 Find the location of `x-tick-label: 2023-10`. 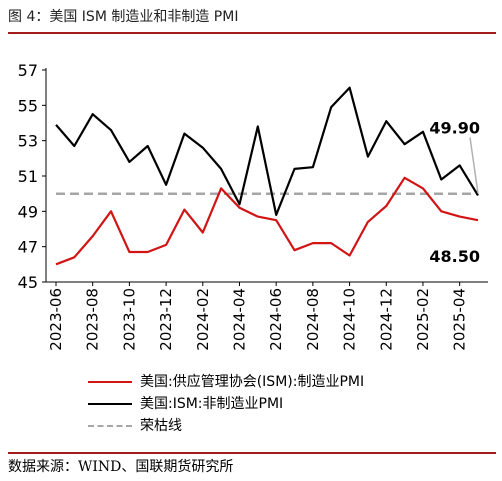

x-tick-label: 2023-10 is located at coordinates (129, 319).